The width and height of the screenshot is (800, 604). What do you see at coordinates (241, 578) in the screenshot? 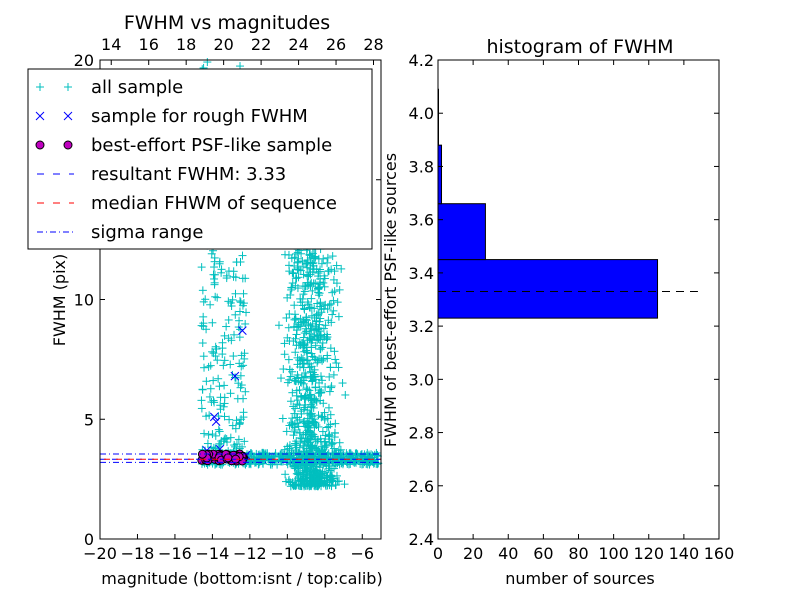
I see `scatter-x-label: magnitude (bottom:isnt / top:calib)` at bounding box center [241, 578].